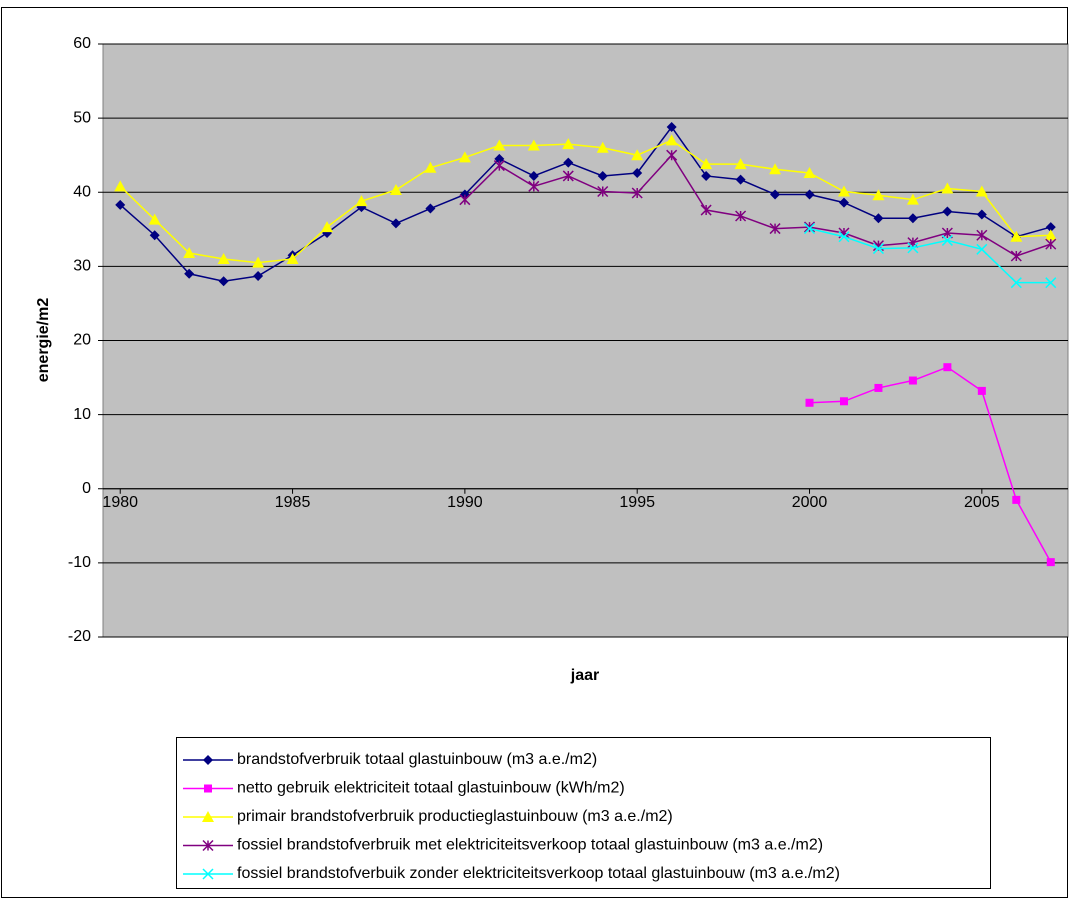 The height and width of the screenshot is (899, 1070). What do you see at coordinates (82, 266) in the screenshot?
I see `y-tick-label: 30` at bounding box center [82, 266].